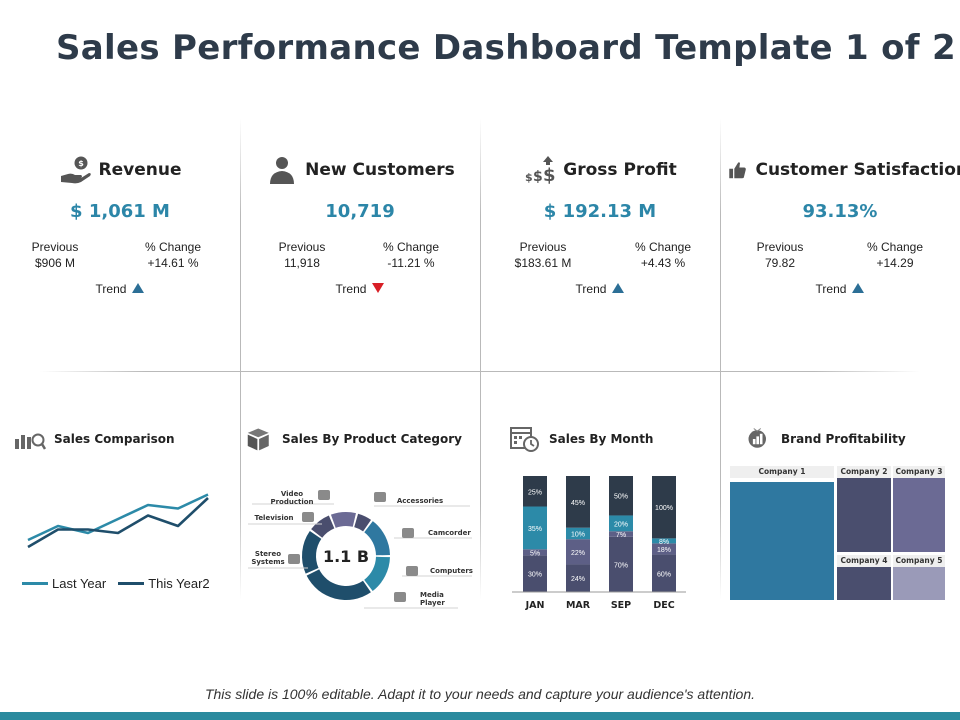  I want to click on panel-header: Sales By Month, so click(581, 439).